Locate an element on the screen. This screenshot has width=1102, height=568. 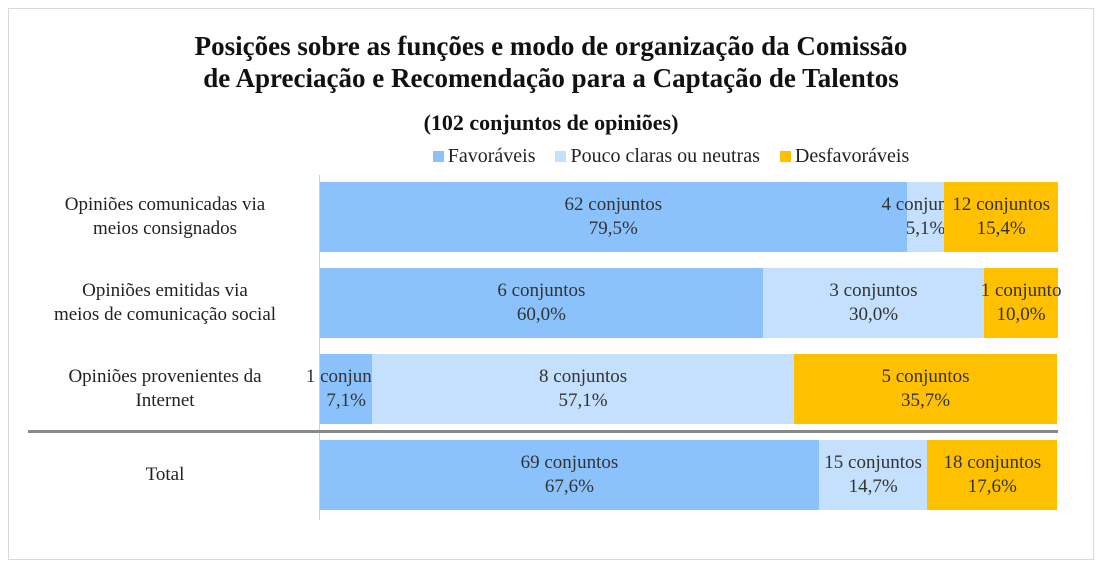
legend-item: Pouco claras ou neutras is located at coordinates (657, 156).